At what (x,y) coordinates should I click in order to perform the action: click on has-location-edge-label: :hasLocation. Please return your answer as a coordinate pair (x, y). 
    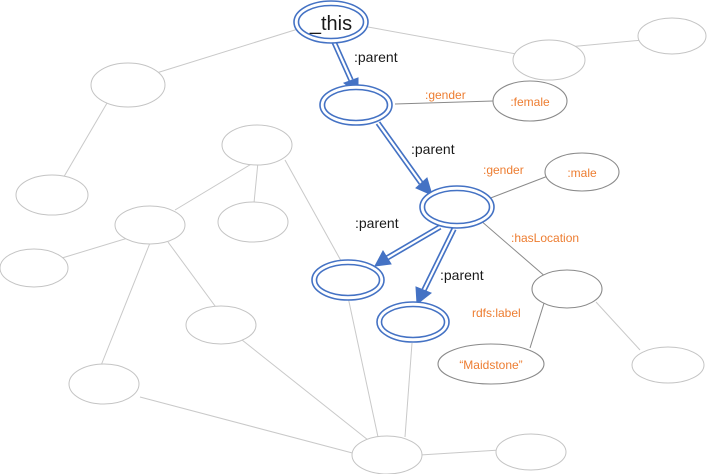
    Looking at the image, I should click on (545, 238).